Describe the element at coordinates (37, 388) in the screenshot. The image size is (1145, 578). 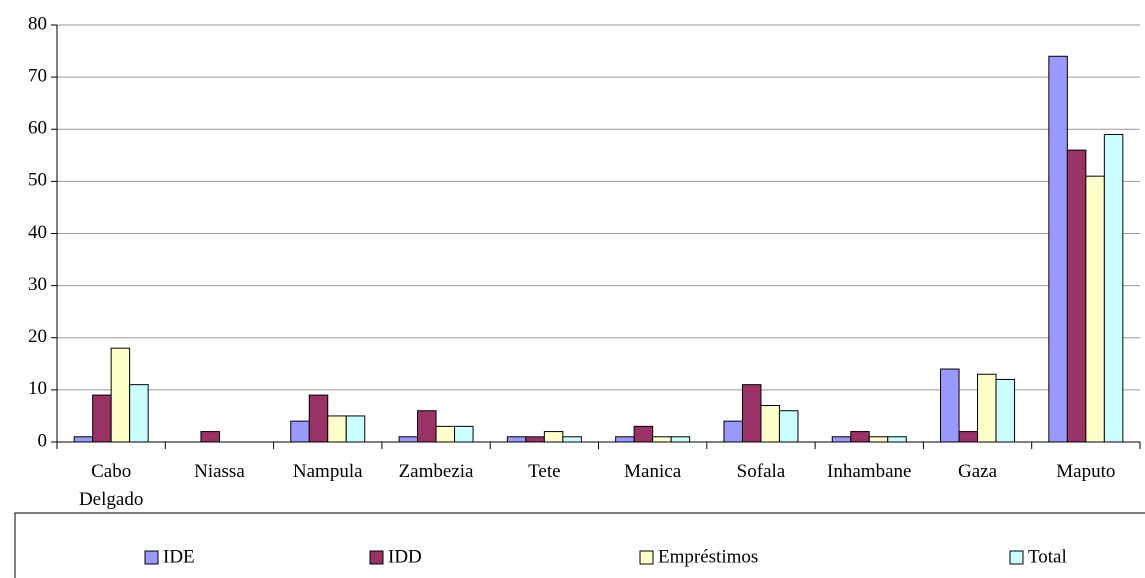
I see `y-tick-label: 10` at that location.